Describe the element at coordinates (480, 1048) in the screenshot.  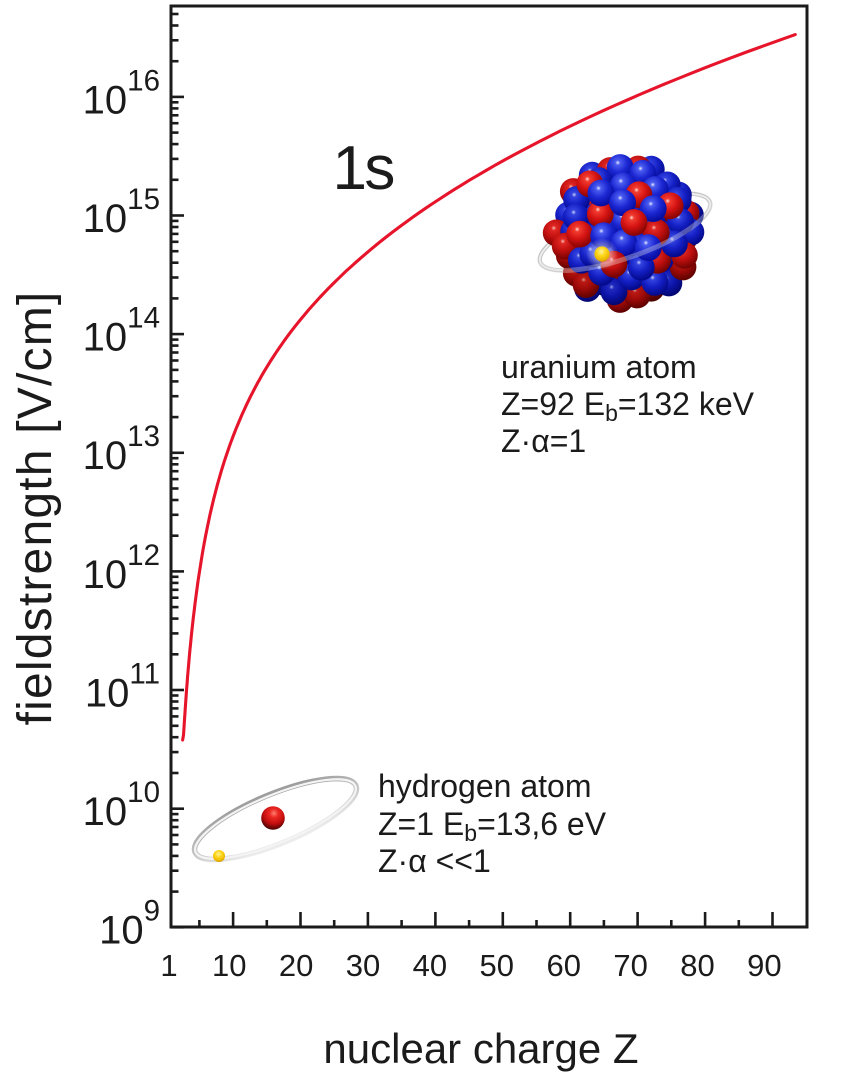
I see `svg-text: nuclear charge Z` at that location.